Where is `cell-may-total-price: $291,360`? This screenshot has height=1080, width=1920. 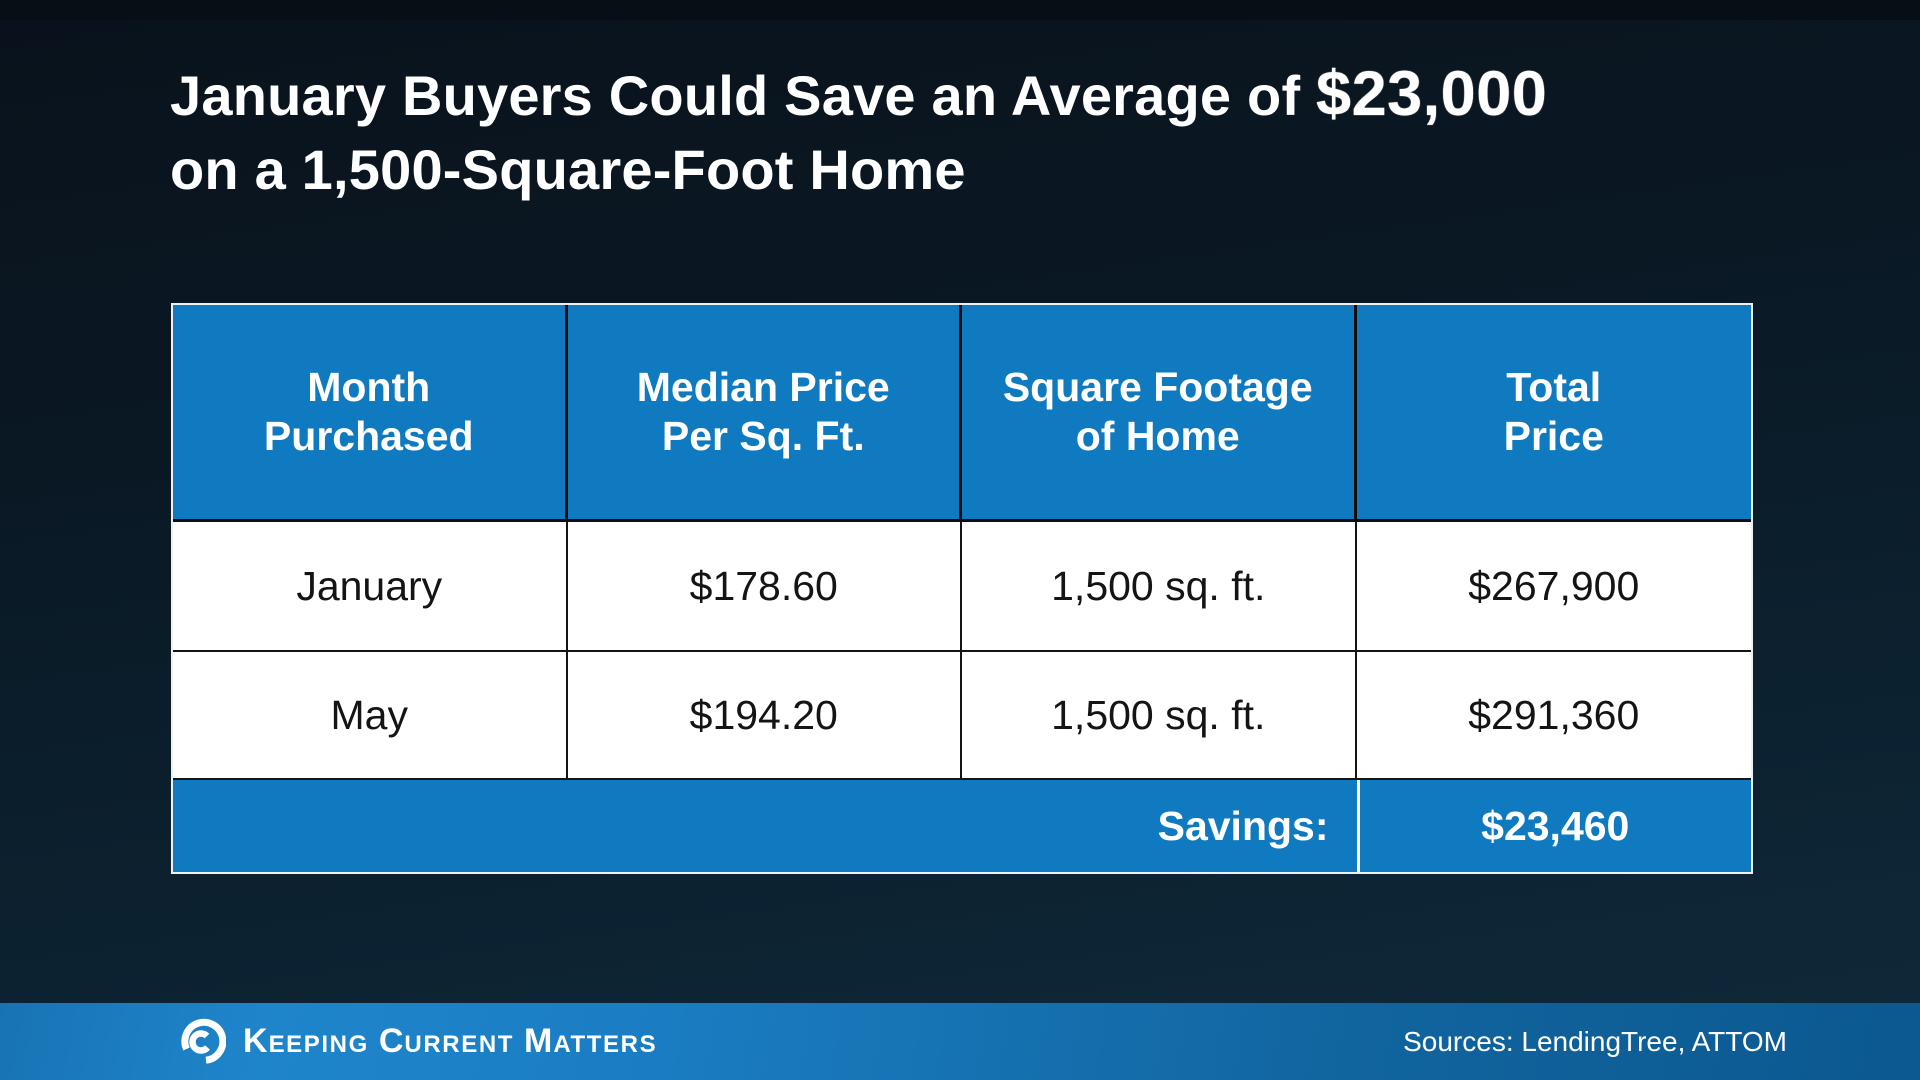 cell-may-total-price: $291,360 is located at coordinates (1553, 716).